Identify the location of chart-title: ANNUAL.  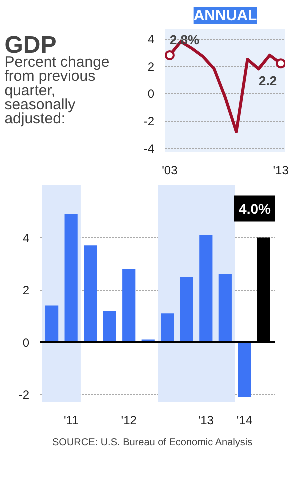
(226, 16).